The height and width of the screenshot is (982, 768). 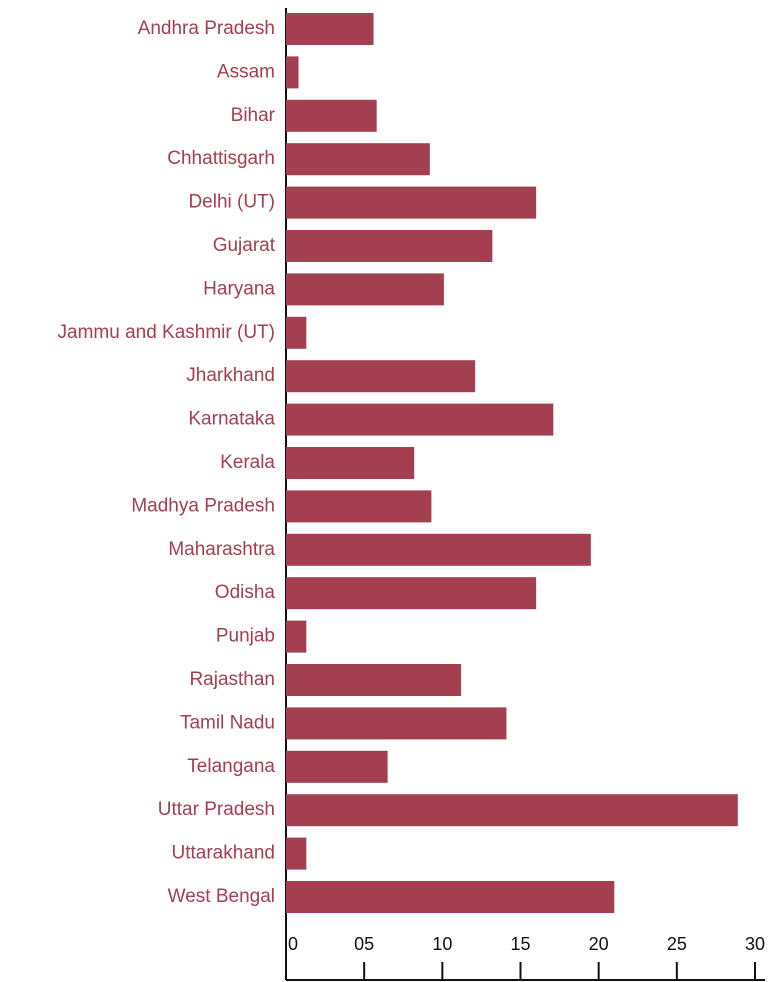 What do you see at coordinates (223, 853) in the screenshot?
I see `category-label: Uttarakhand` at bounding box center [223, 853].